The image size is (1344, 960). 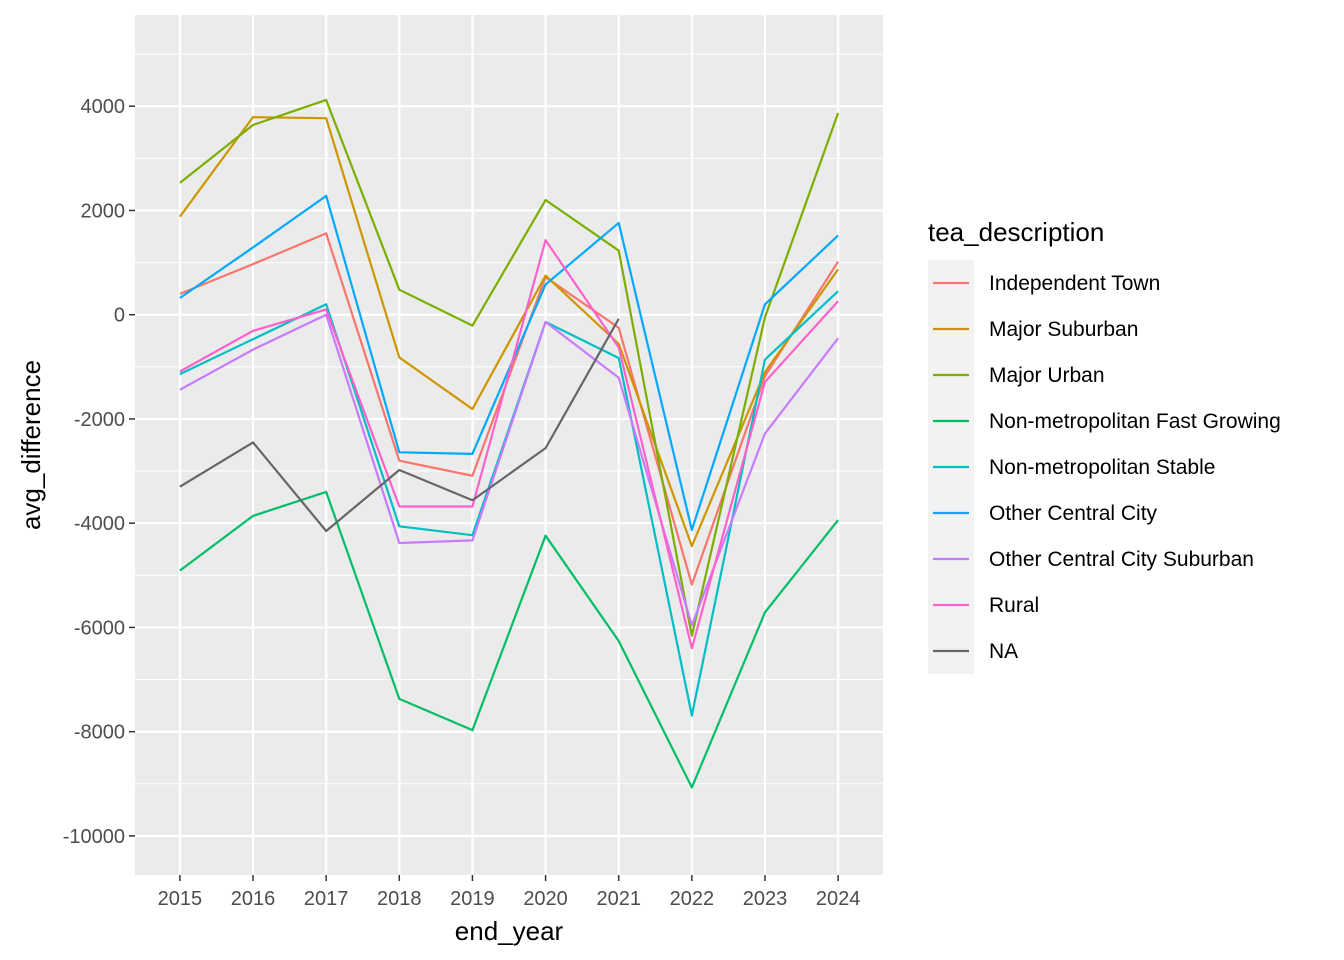 What do you see at coordinates (509, 892) in the screenshot?
I see `x-axis: 2015 2016 2017 2018 2019 2020 2021 2022 2023 2024` at bounding box center [509, 892].